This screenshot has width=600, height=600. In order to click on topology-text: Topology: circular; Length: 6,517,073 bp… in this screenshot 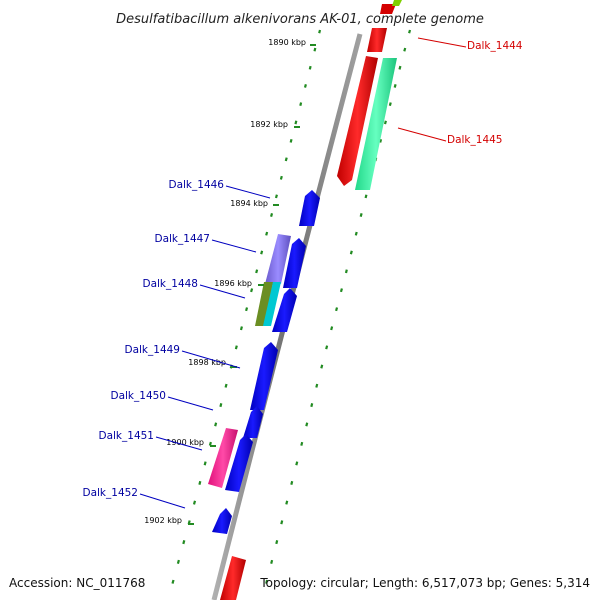, I will do `click(424, 583)`.